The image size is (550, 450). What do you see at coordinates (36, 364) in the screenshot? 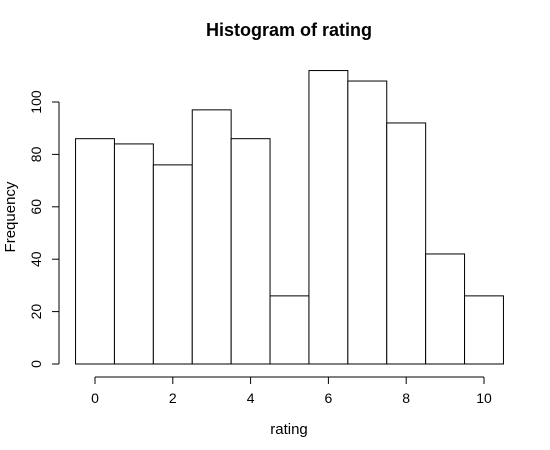
I see `y-tick-label: 0` at bounding box center [36, 364].